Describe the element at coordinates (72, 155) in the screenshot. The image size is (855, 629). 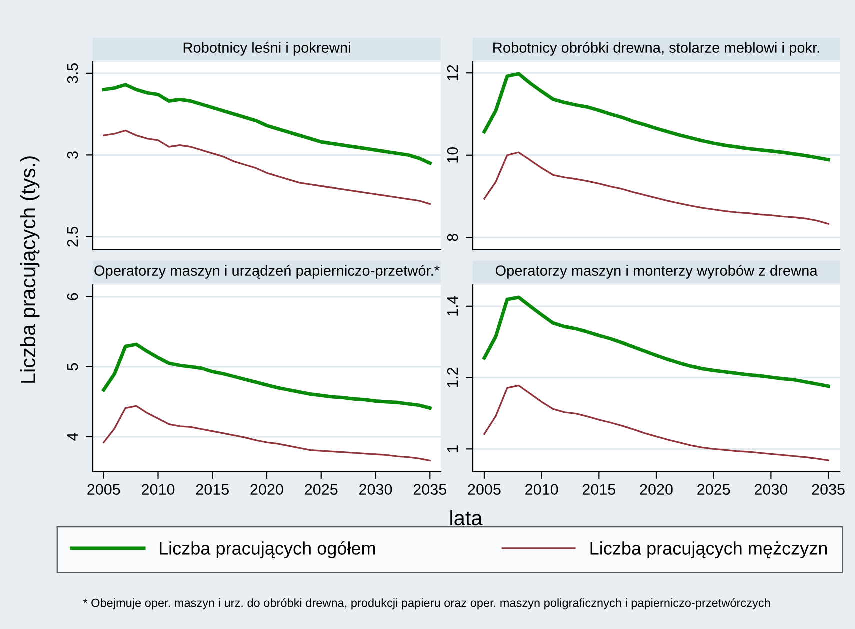
I see `y-tick-label: 3` at that location.